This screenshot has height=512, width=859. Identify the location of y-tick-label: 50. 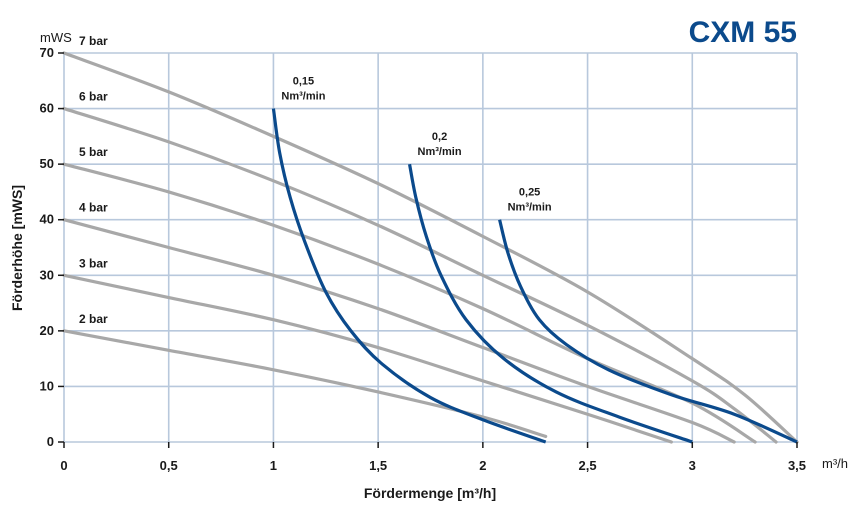
(47, 163).